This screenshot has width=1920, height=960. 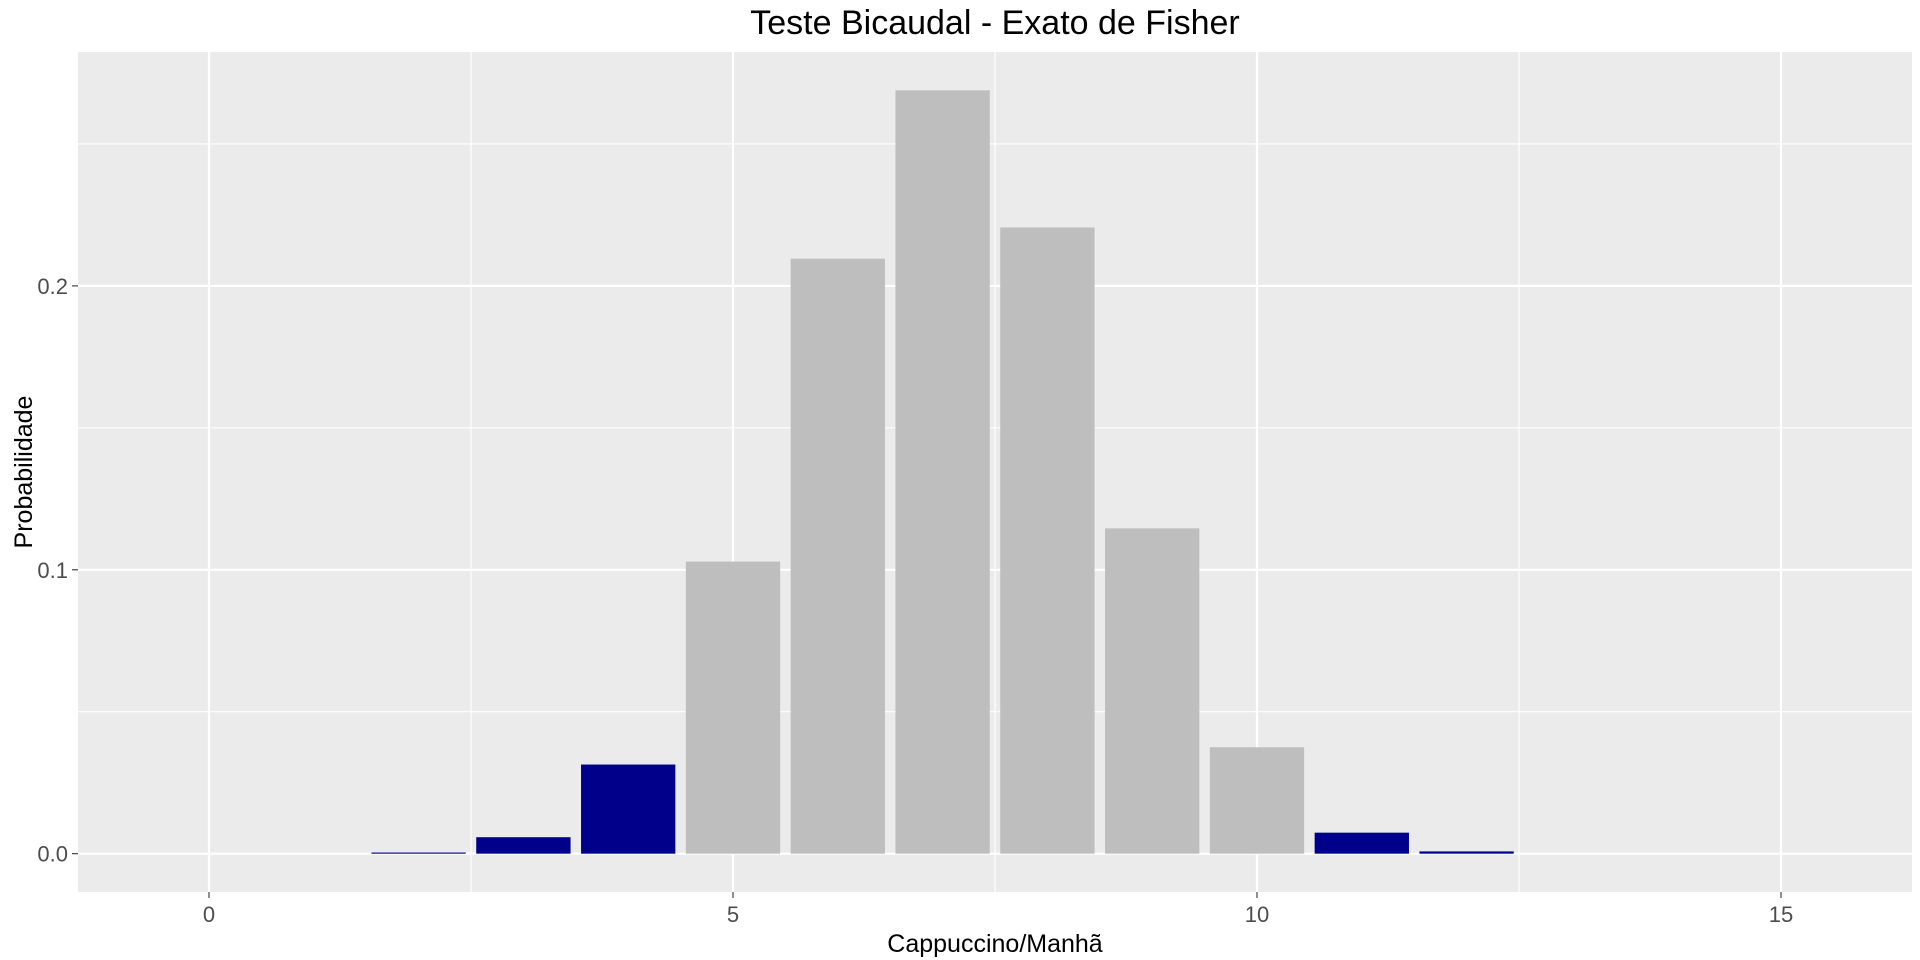 What do you see at coordinates (209, 914) in the screenshot?
I see `x-tick-label: 0` at bounding box center [209, 914].